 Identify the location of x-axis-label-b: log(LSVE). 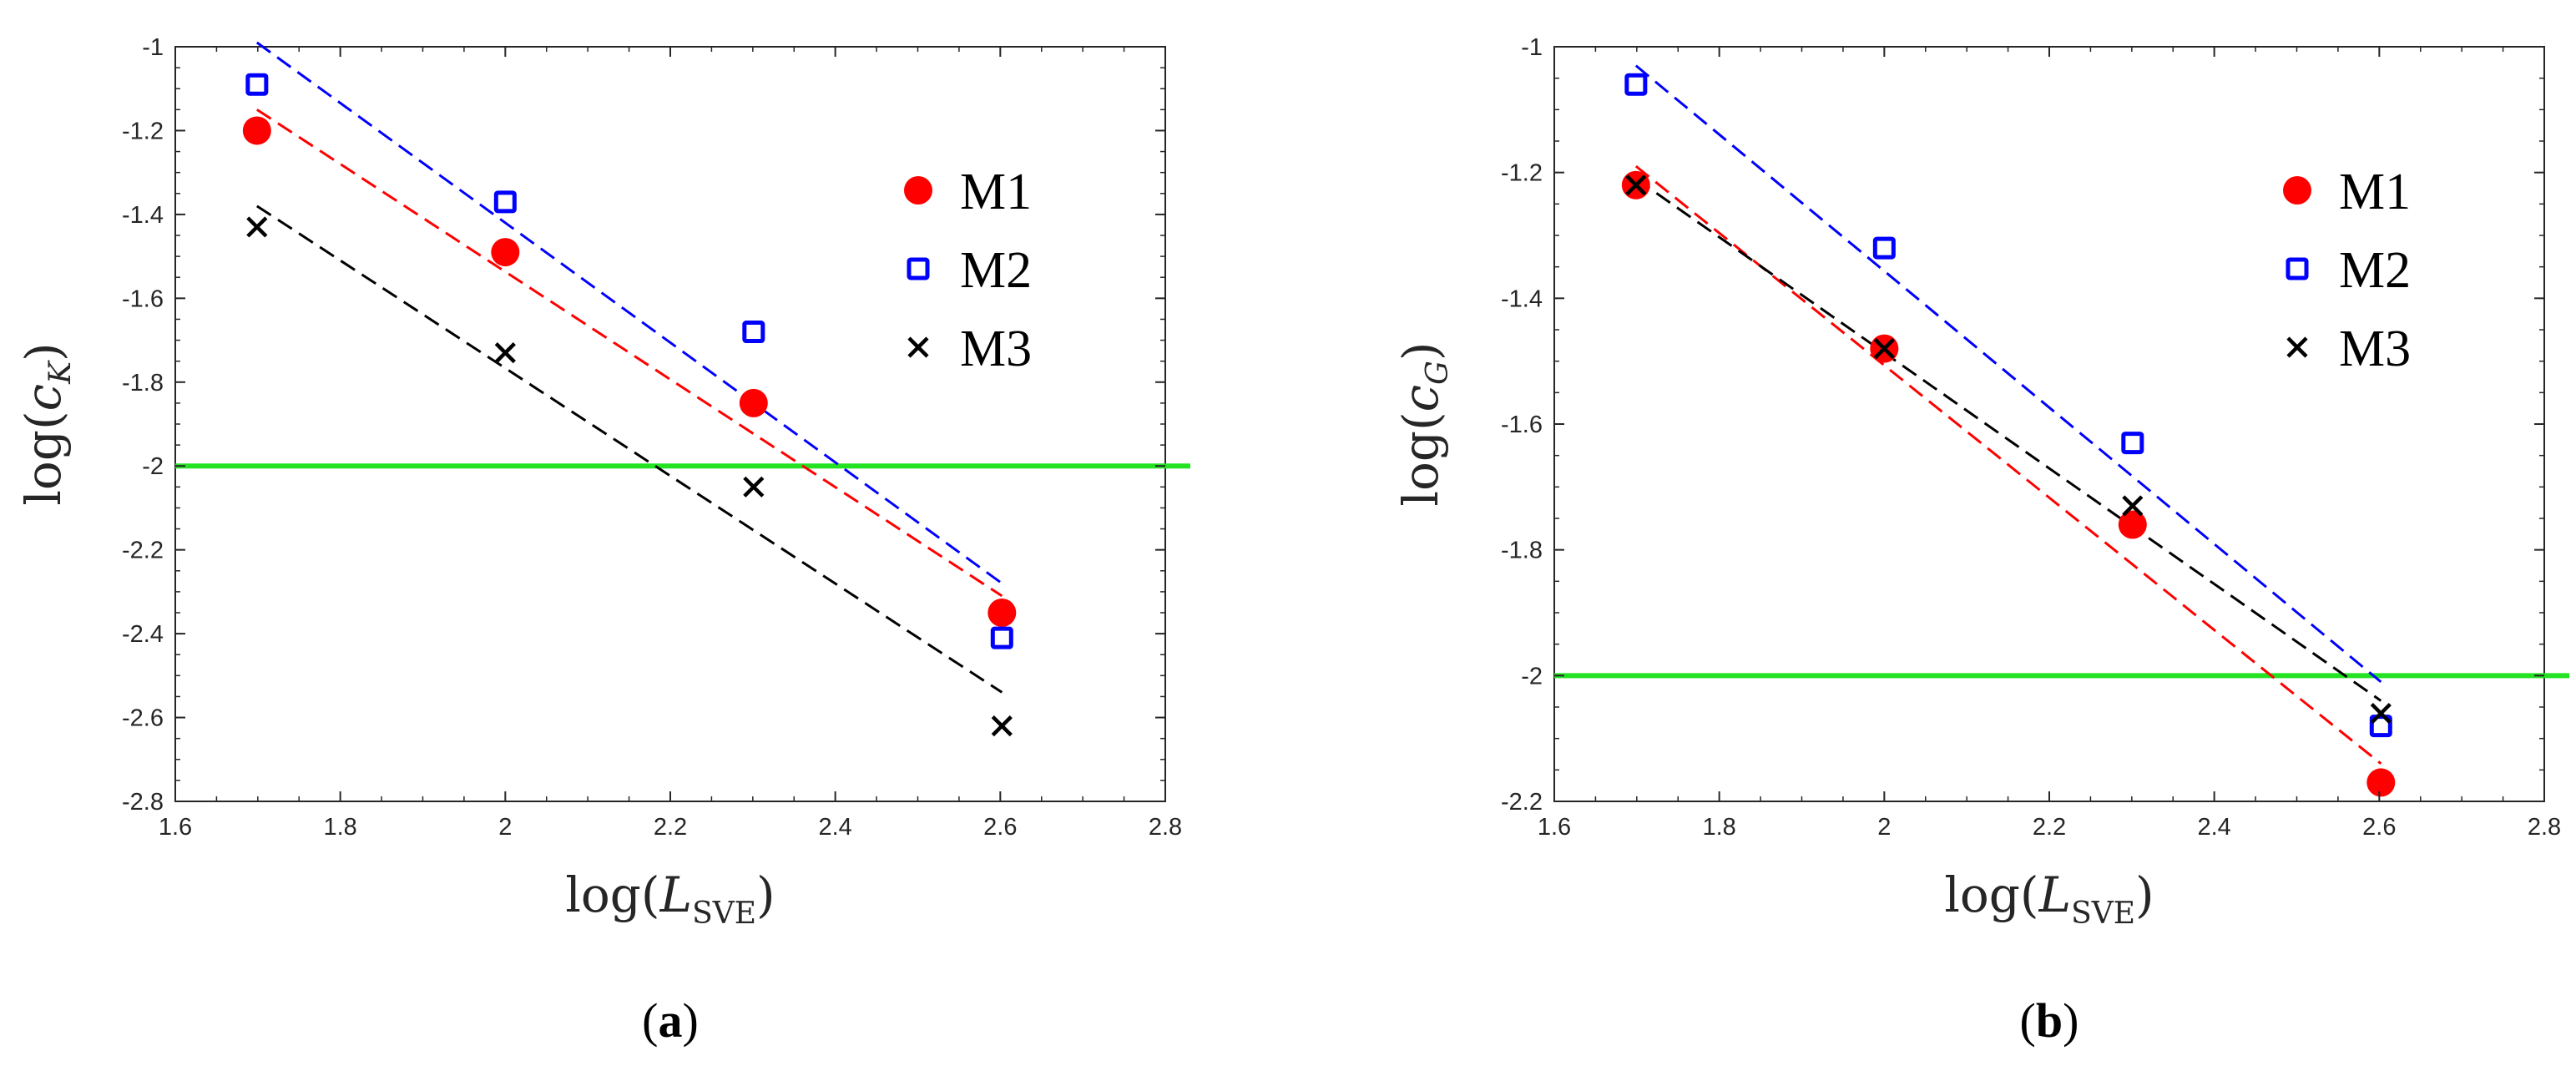
(2049, 898).